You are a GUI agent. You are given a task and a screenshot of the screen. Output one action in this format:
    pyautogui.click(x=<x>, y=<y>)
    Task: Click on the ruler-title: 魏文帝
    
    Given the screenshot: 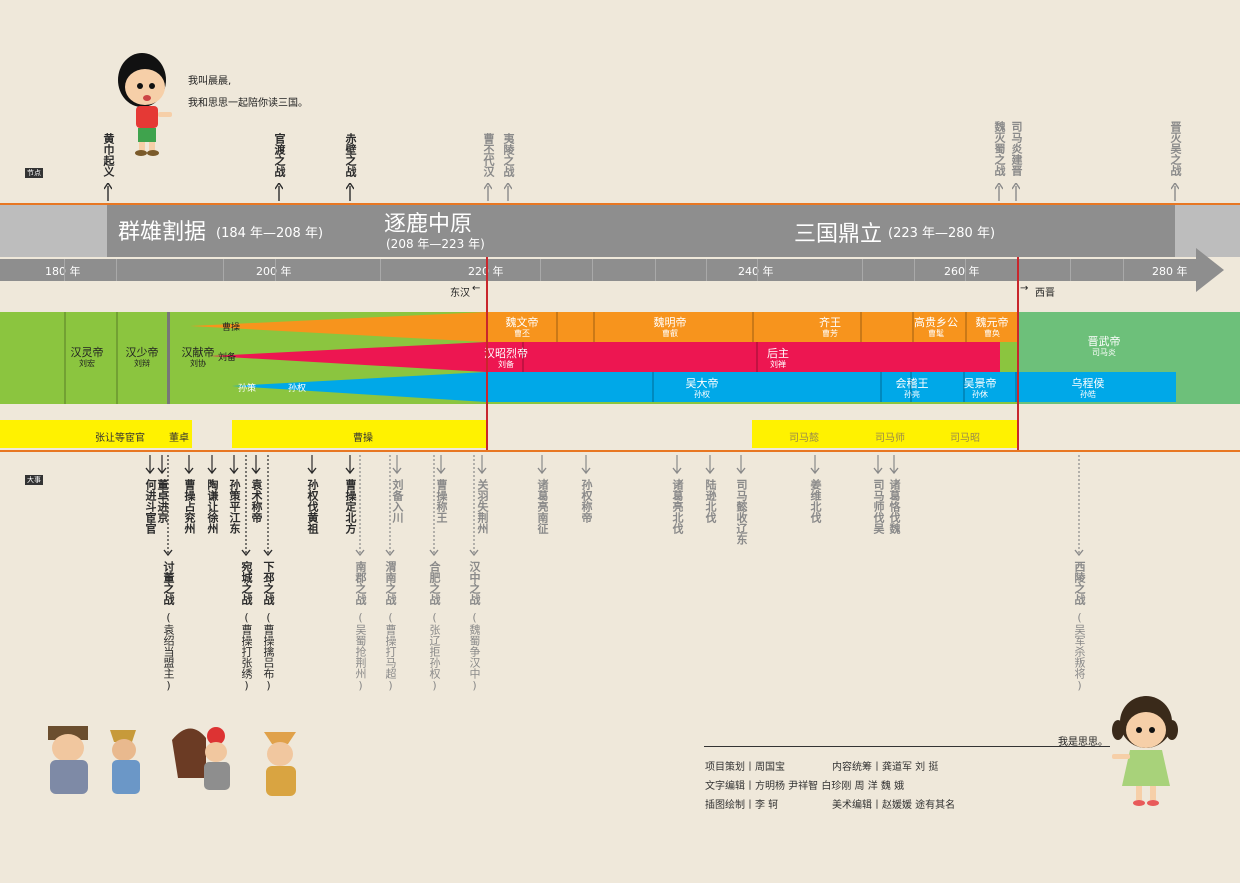 What is the action you would take?
    pyautogui.click(x=522, y=322)
    